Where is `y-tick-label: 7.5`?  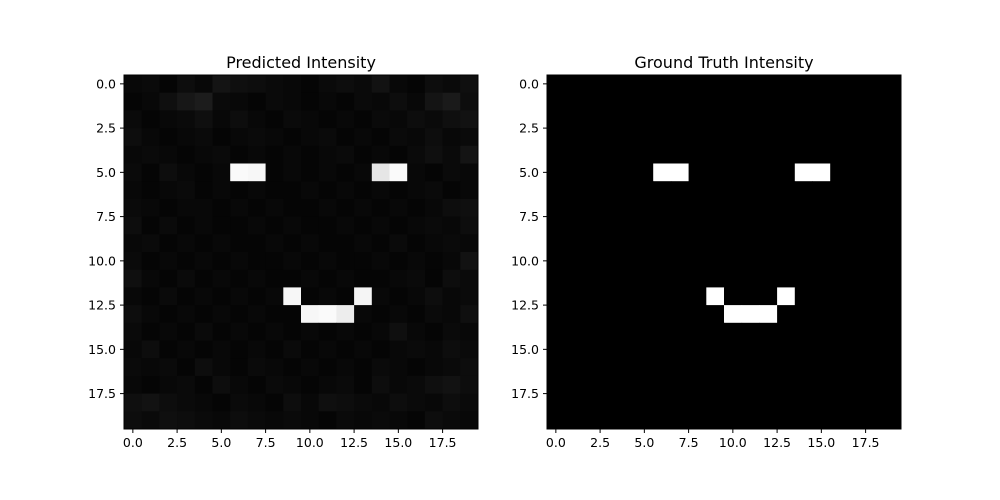
y-tick-label: 7.5 is located at coordinates (106, 216).